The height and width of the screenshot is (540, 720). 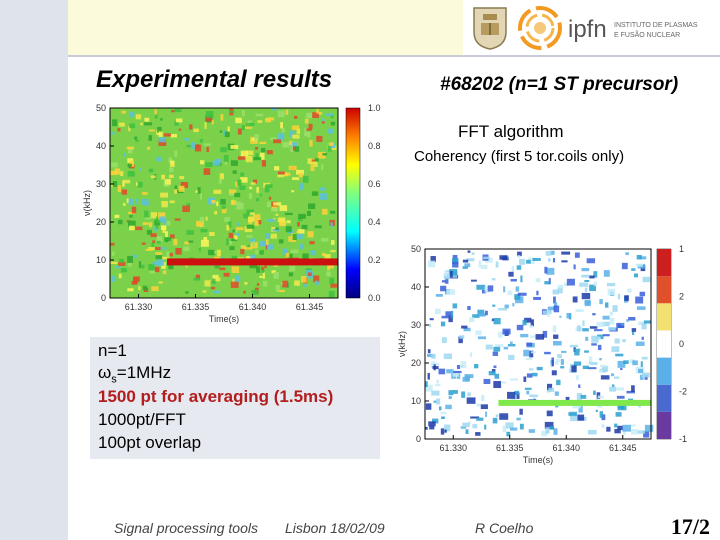 What do you see at coordinates (664, 425) in the screenshot?
I see `colorbar-segment` at bounding box center [664, 425].